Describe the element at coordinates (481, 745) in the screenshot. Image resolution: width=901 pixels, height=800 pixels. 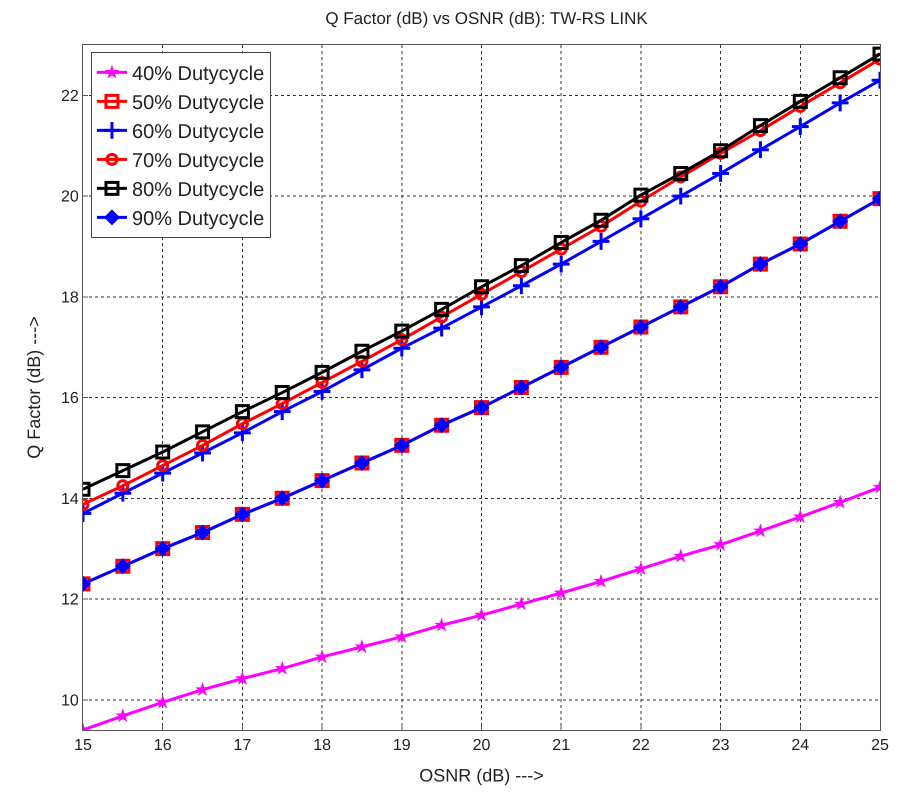
I see `x-tick-label: 20` at that location.